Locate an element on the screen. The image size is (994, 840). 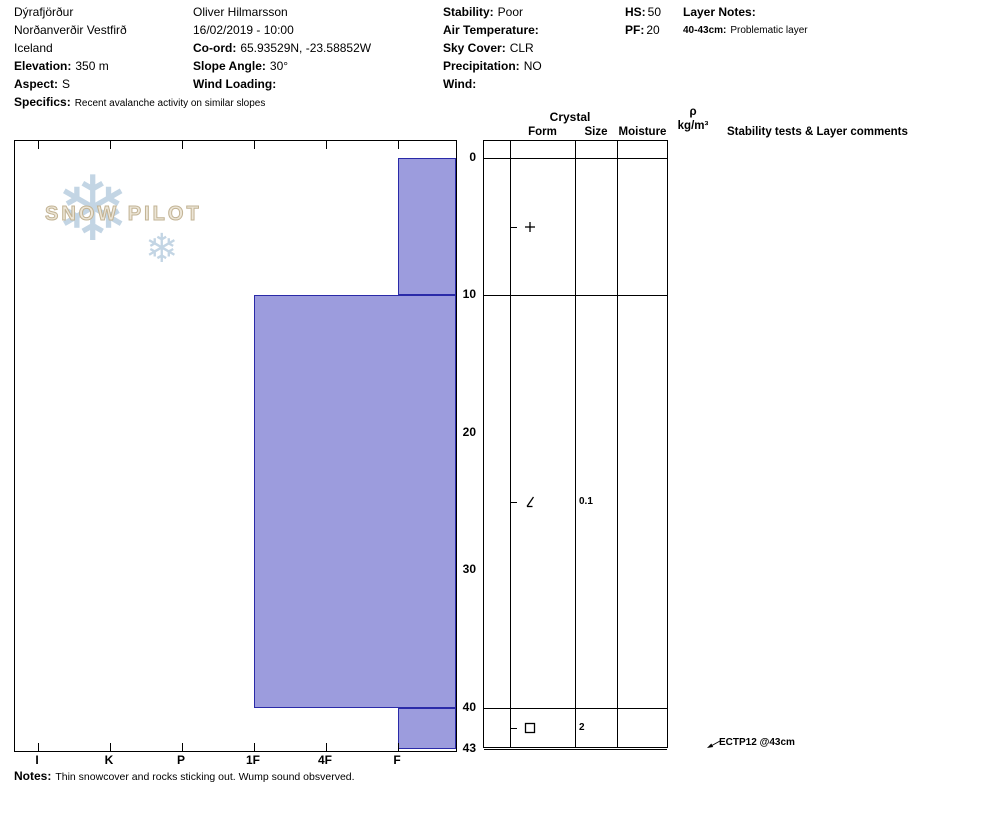
grain-size-value: 2 is located at coordinates (582, 728).